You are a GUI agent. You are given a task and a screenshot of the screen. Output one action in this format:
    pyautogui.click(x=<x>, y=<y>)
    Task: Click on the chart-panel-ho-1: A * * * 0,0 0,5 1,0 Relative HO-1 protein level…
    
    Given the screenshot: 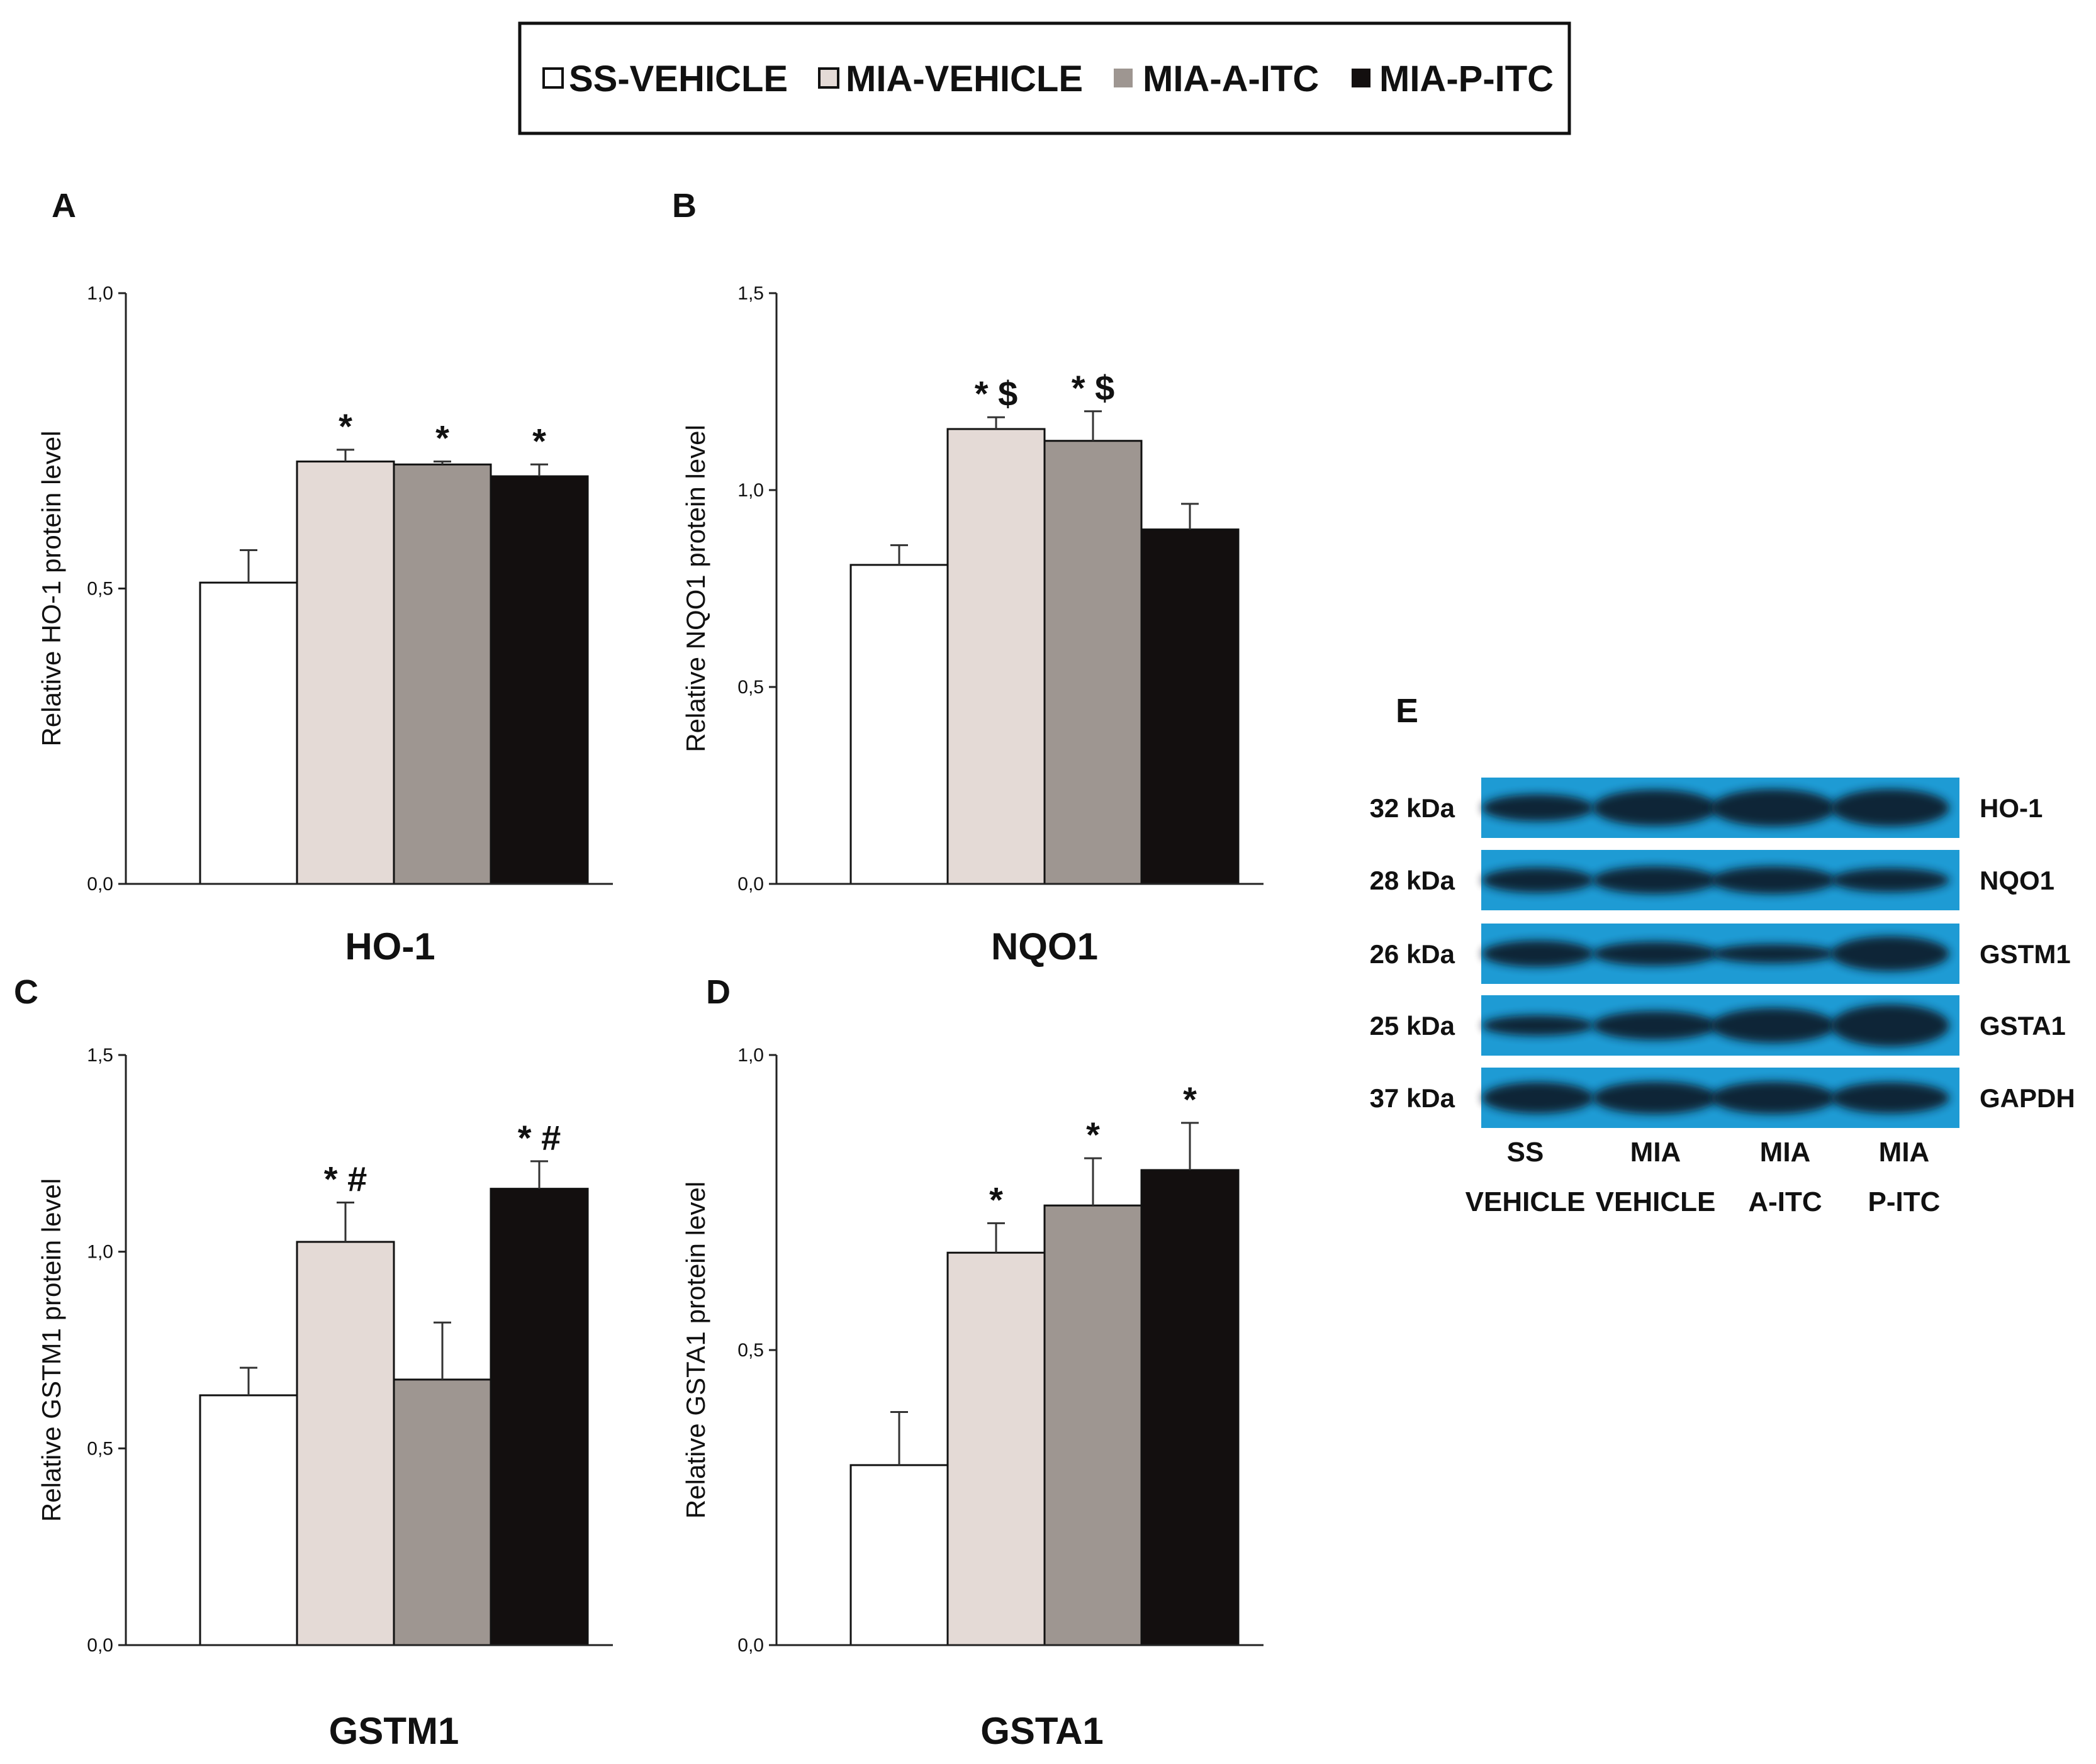 What is the action you would take?
    pyautogui.click(x=324, y=577)
    